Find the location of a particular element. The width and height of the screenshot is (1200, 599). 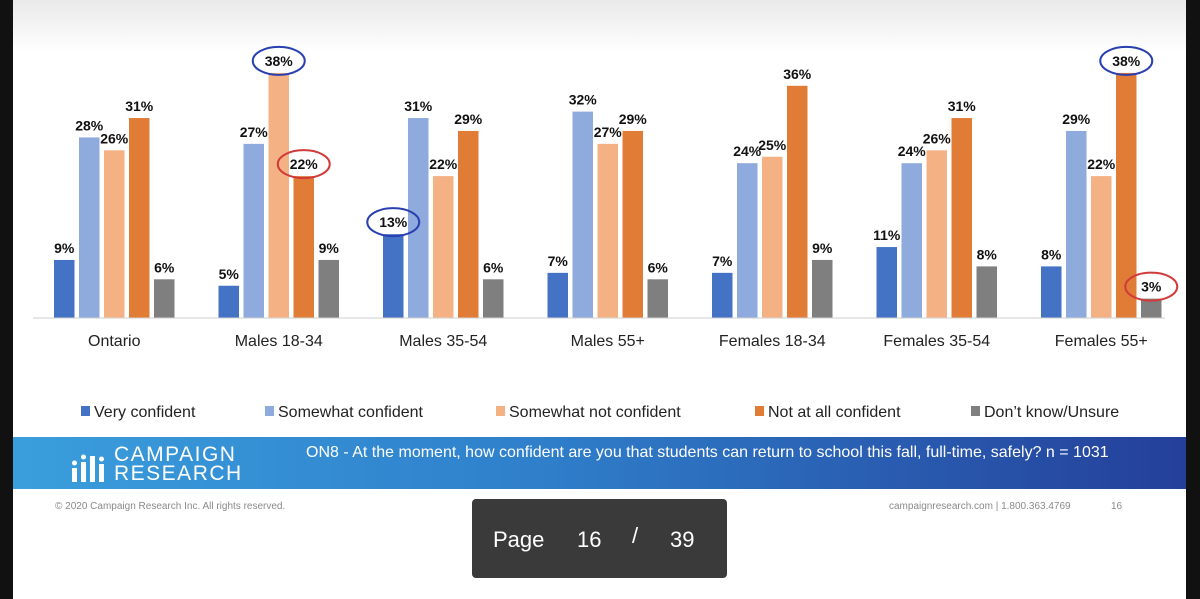

value-label-females-55-somewhat-not-confident: 22% is located at coordinates (1101, 164).